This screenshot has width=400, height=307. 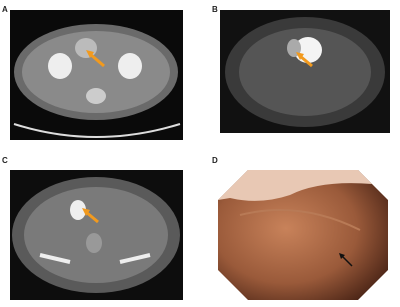 I want to click on table-line, so click(x=97, y=130).